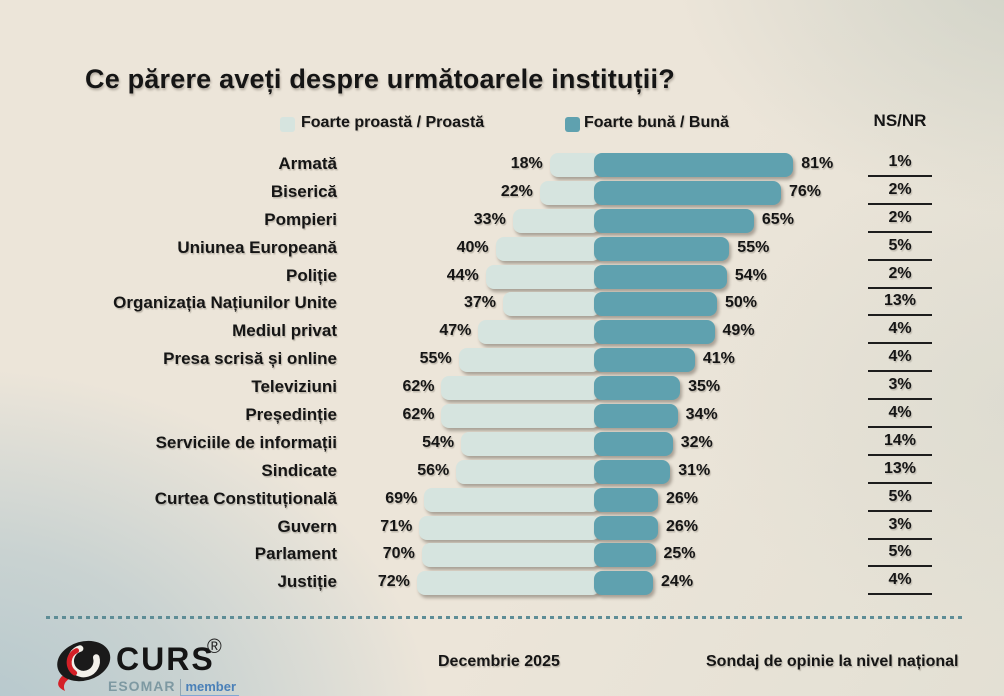 Image resolution: width=1004 pixels, height=696 pixels. Describe the element at coordinates (214, 647) in the screenshot. I see `registered-mark: ®` at that location.